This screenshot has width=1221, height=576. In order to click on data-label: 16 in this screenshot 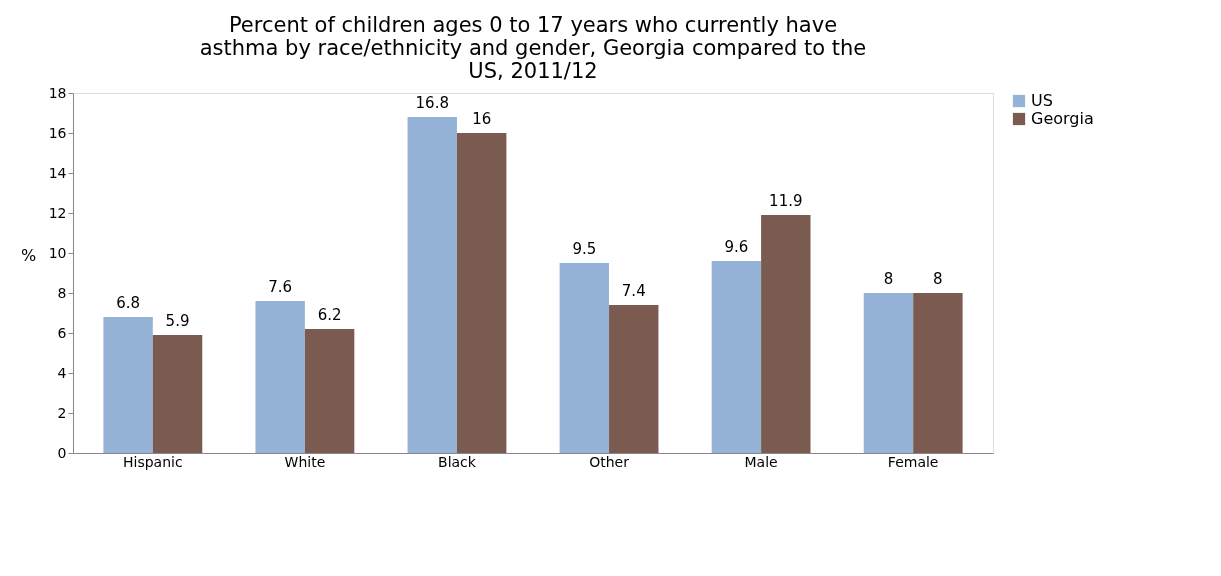, I will do `click(482, 119)`.